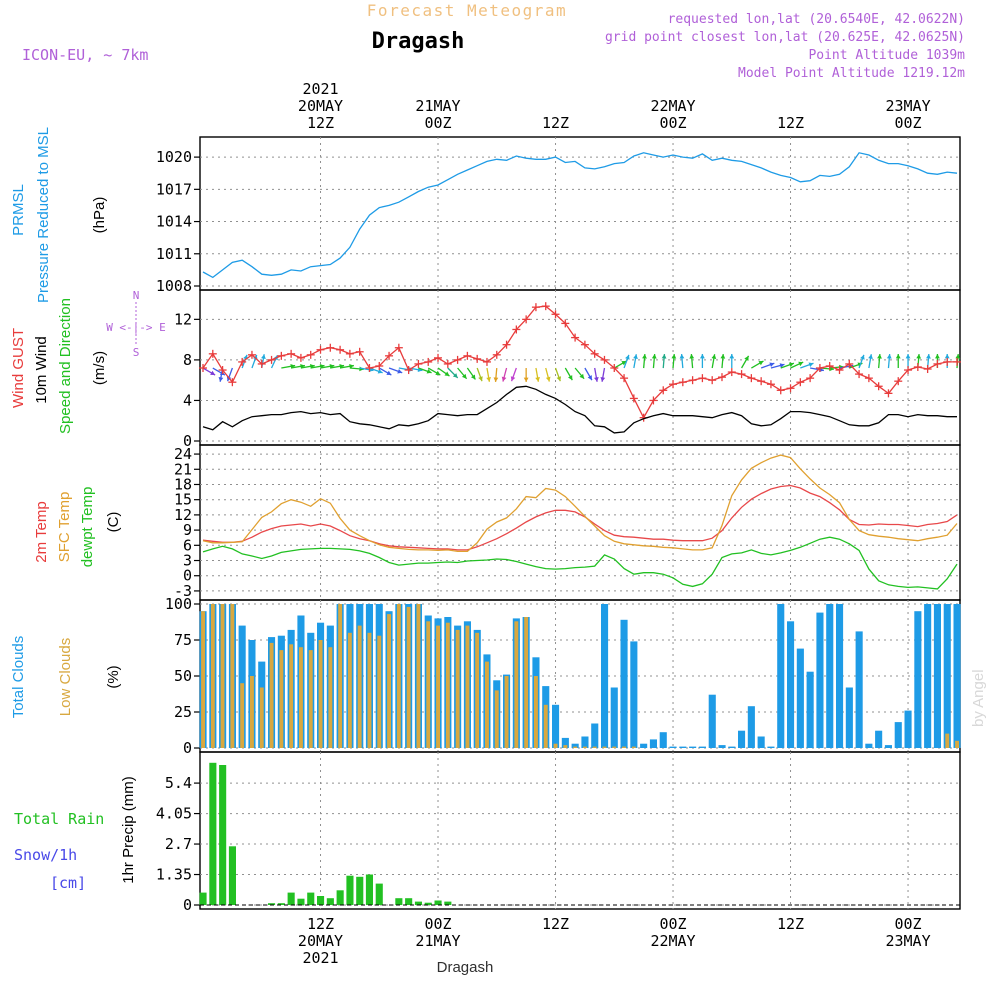  I want to click on watermark: by Angel, so click(978, 698).